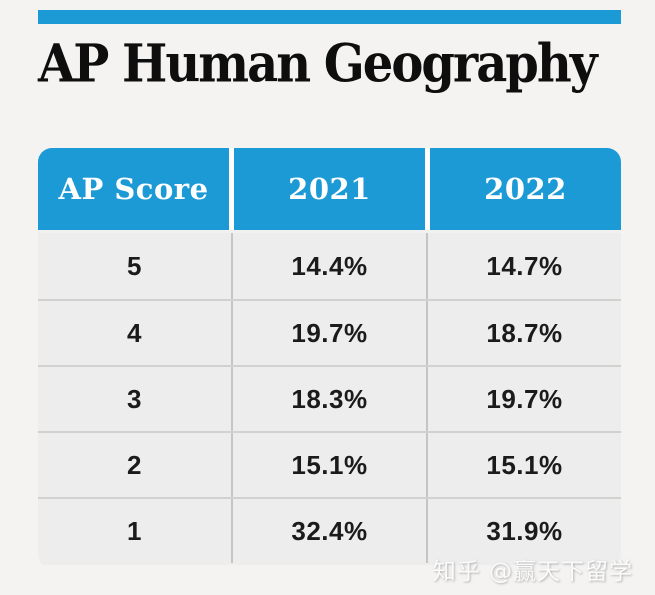 This screenshot has height=595, width=655. I want to click on header-cell-2022: 2022, so click(523, 189).